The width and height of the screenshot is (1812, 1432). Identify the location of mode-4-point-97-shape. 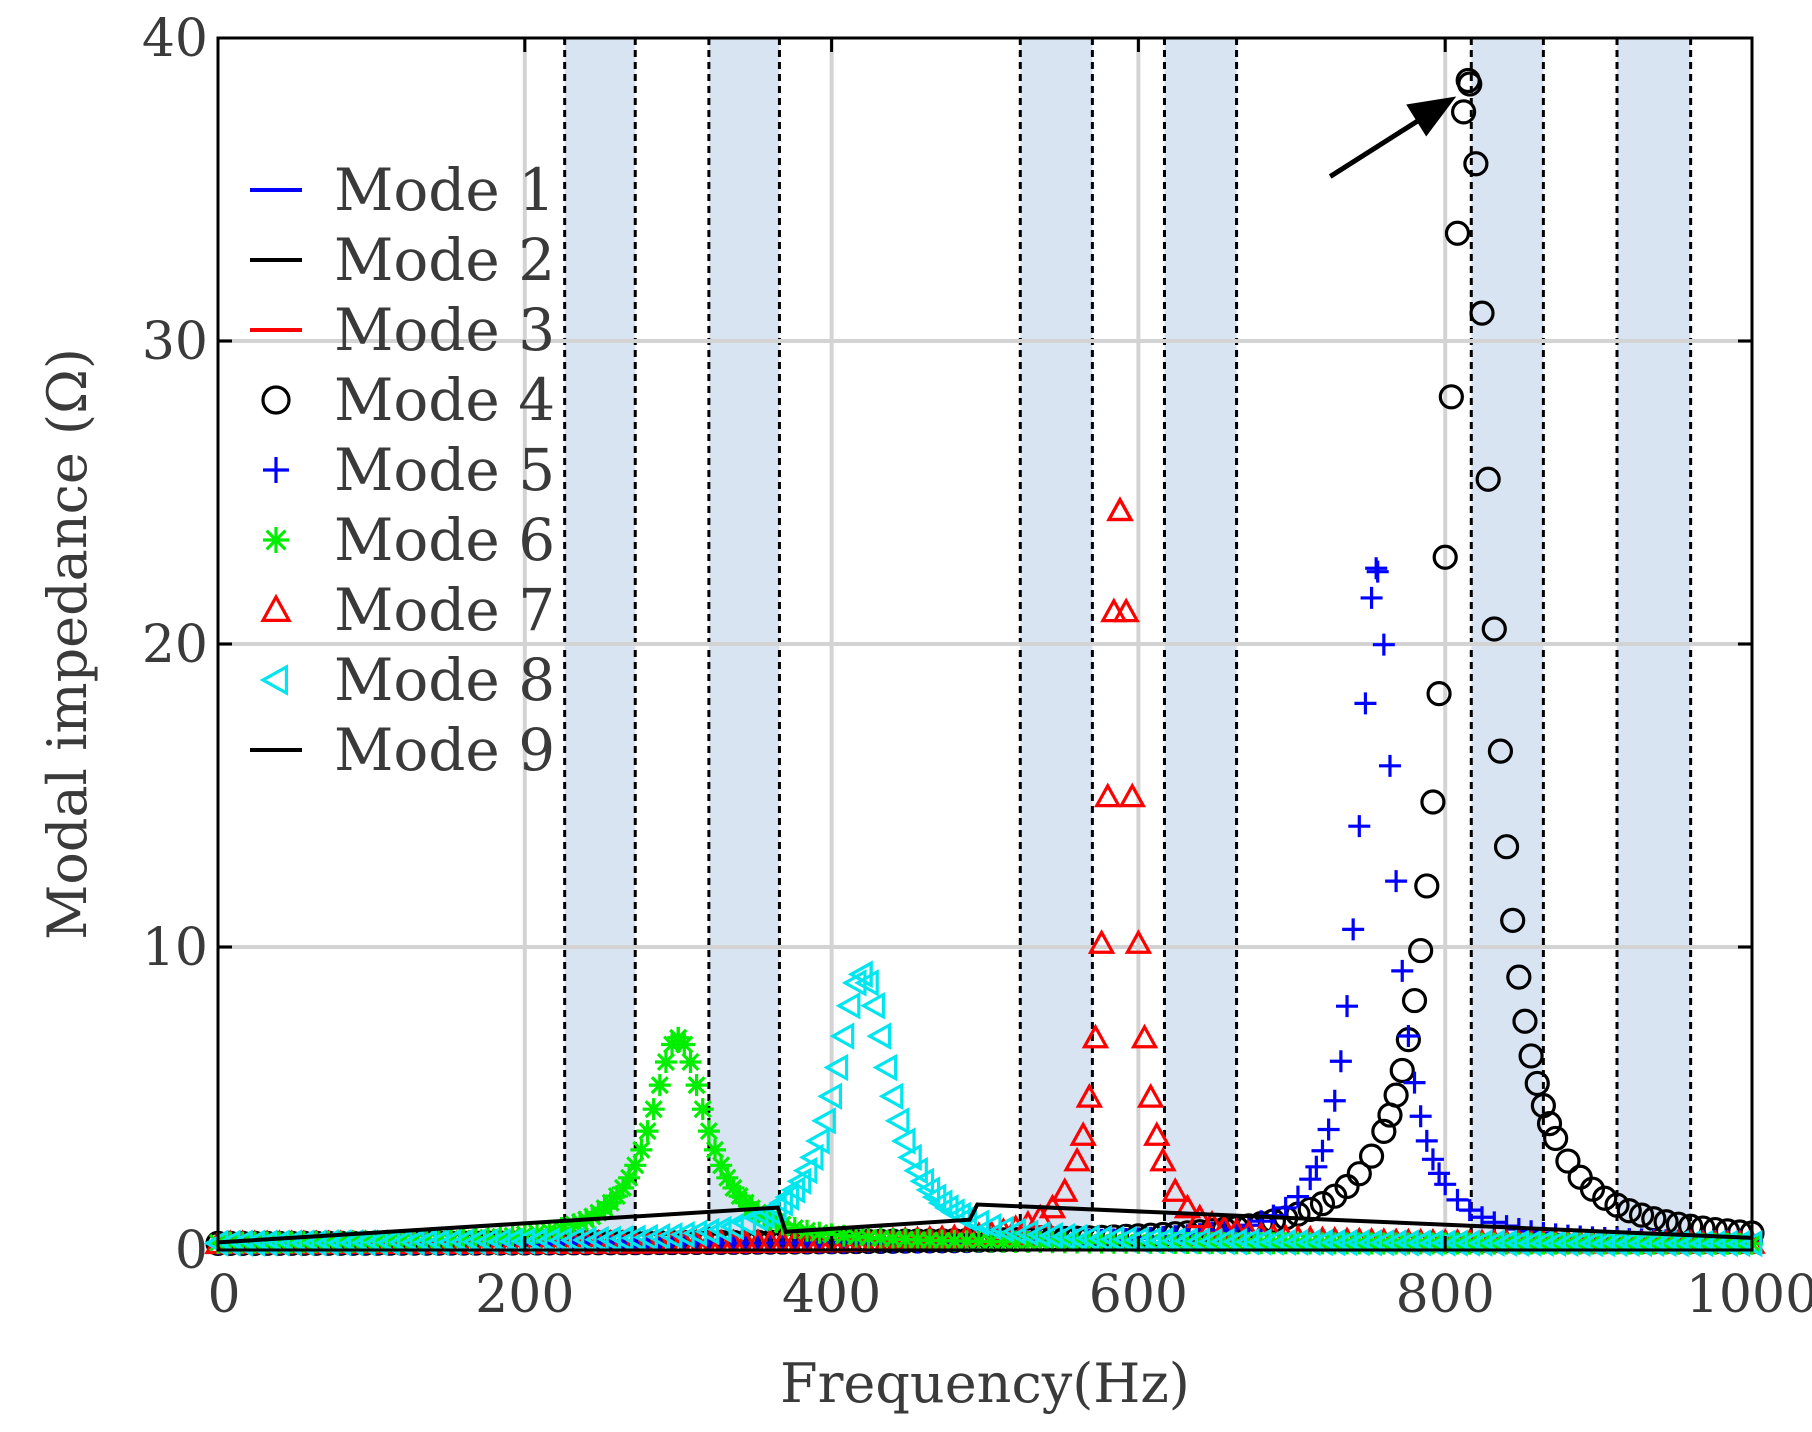
(1396, 1095).